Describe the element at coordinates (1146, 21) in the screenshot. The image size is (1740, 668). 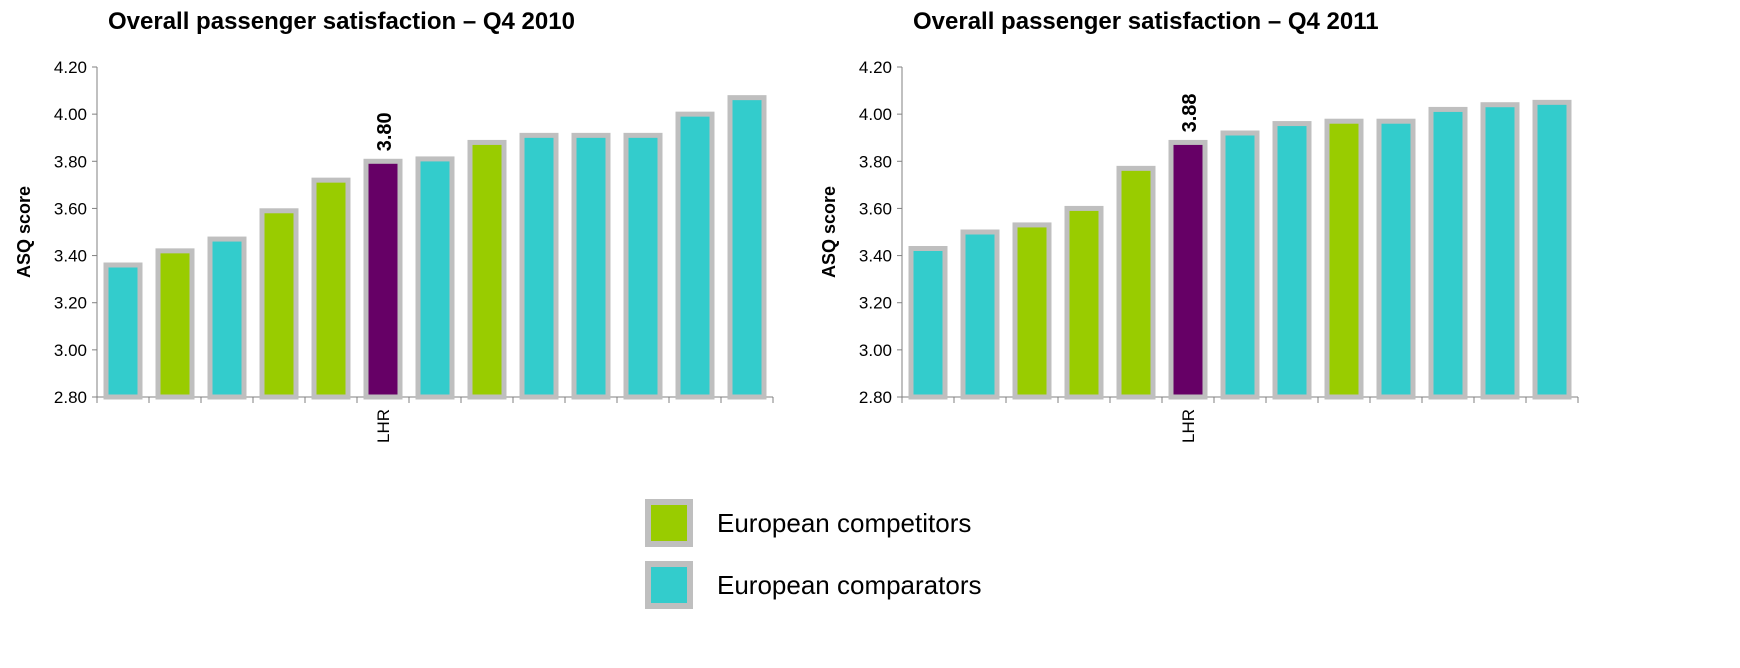
I see `chart-title-q4-2011: Overall passenger satisfaction – Q4 2011` at that location.